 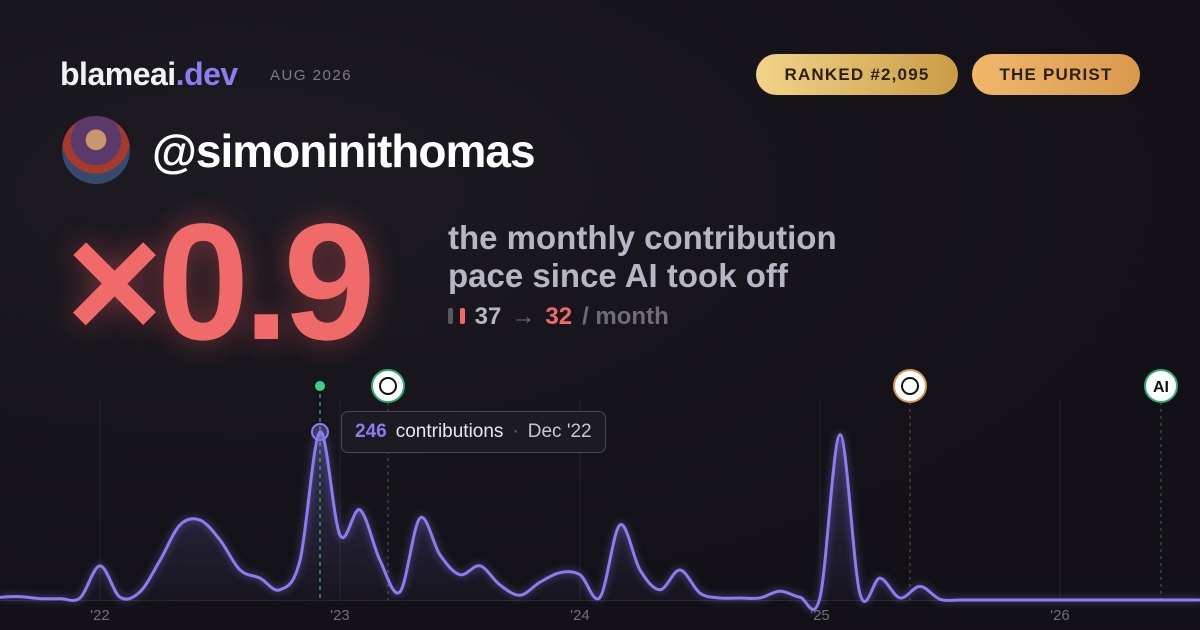 I want to click on pace-icon, so click(x=456, y=317).